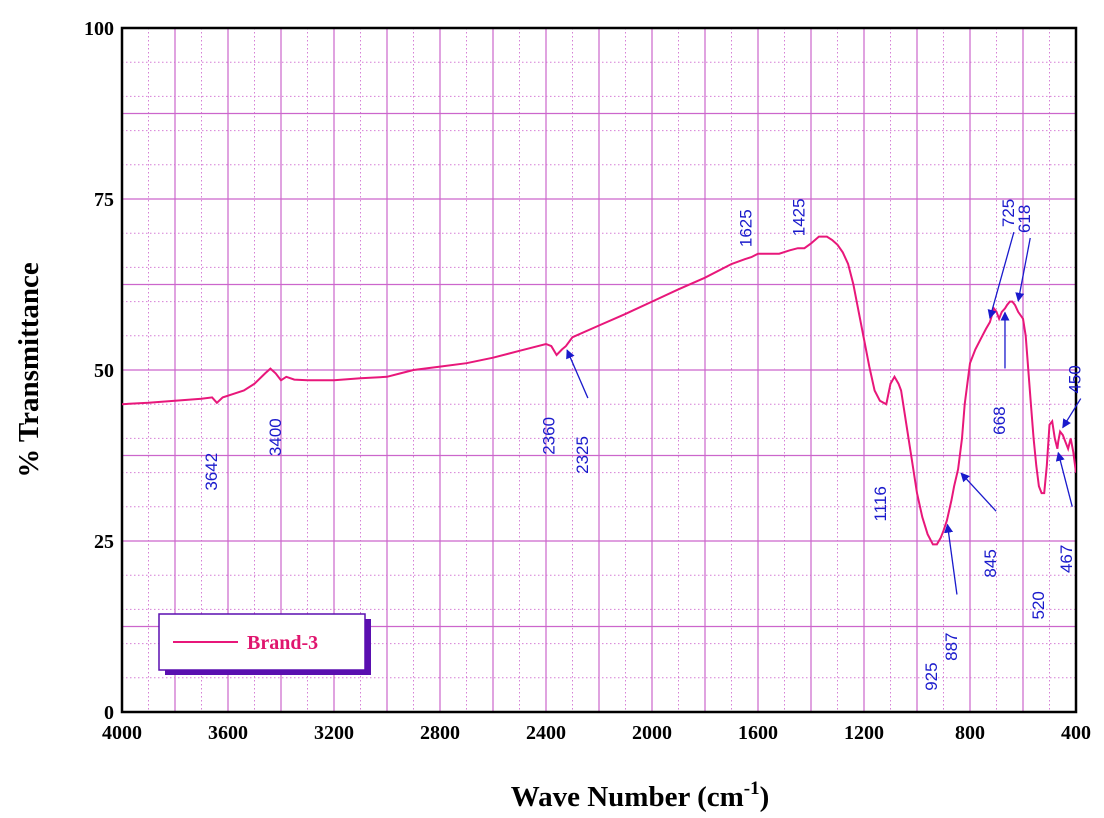 The image size is (1104, 818). Describe the element at coordinates (990, 563) in the screenshot. I see `annotation-label: 845` at that location.